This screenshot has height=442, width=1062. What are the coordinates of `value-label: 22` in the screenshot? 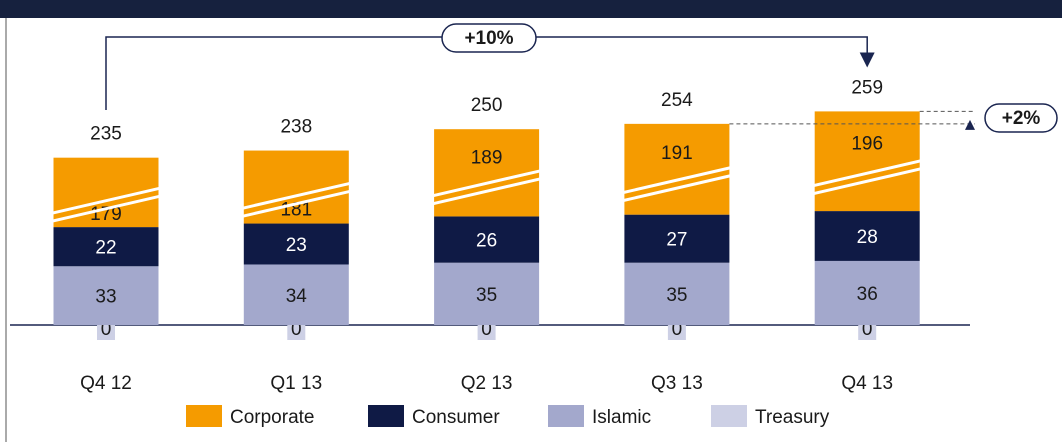 It's located at (105, 248).